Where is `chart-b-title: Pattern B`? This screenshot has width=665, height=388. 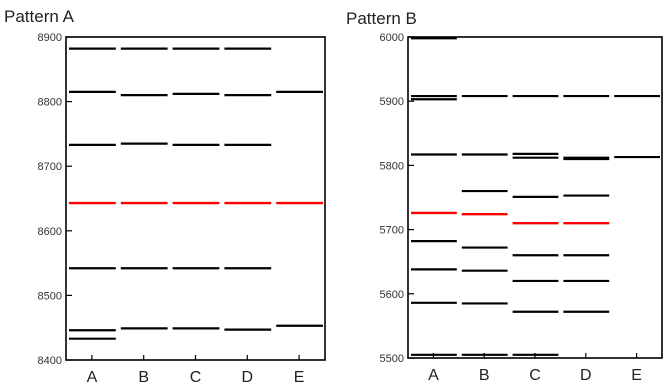 chart-b-title: Pattern B is located at coordinates (381, 18).